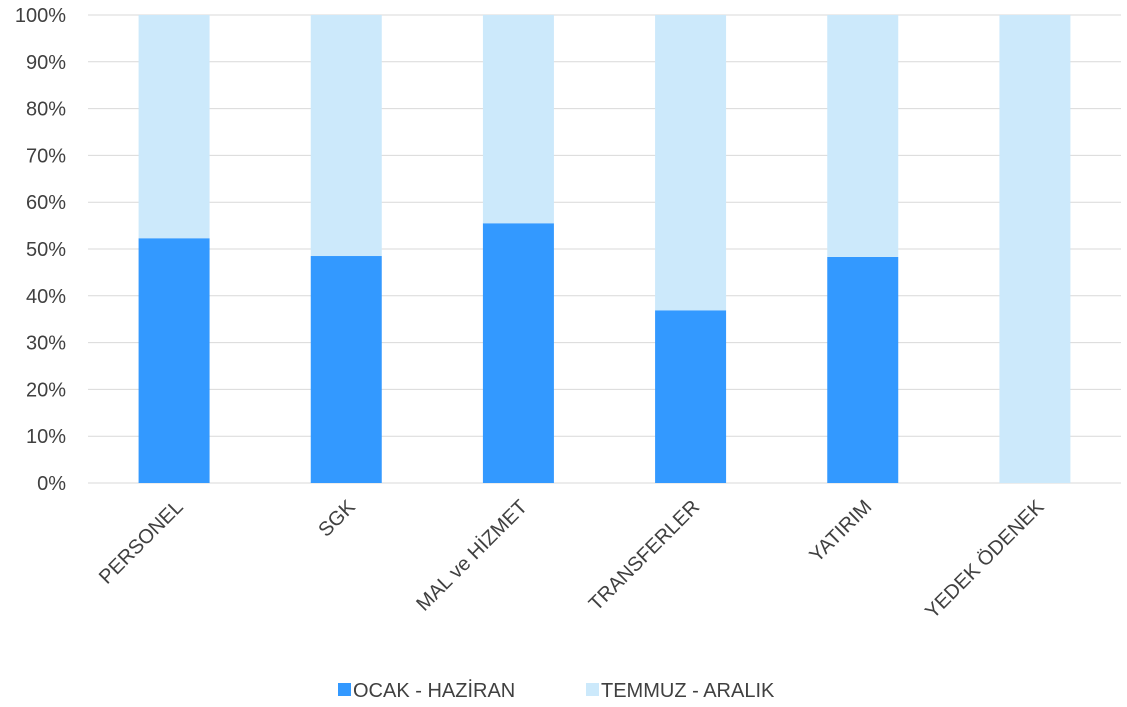 The height and width of the screenshot is (707, 1127). Describe the element at coordinates (472, 555) in the screenshot. I see `x-category-label: MAL ve HİZMET` at that location.